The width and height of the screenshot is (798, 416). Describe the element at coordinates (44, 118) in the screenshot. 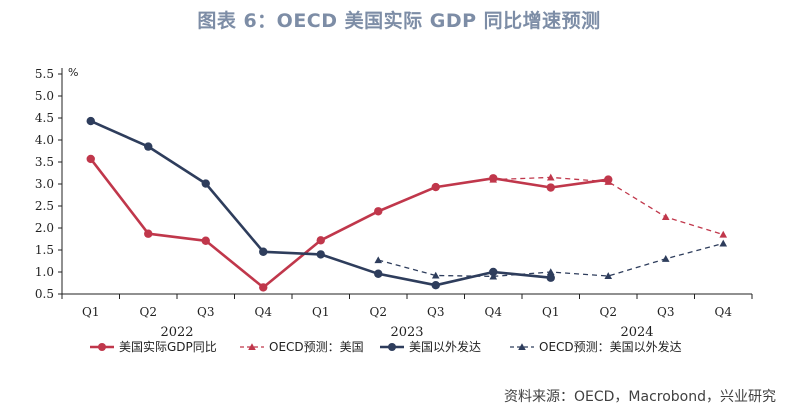

I see `y-tick-label: 4.5` at that location.